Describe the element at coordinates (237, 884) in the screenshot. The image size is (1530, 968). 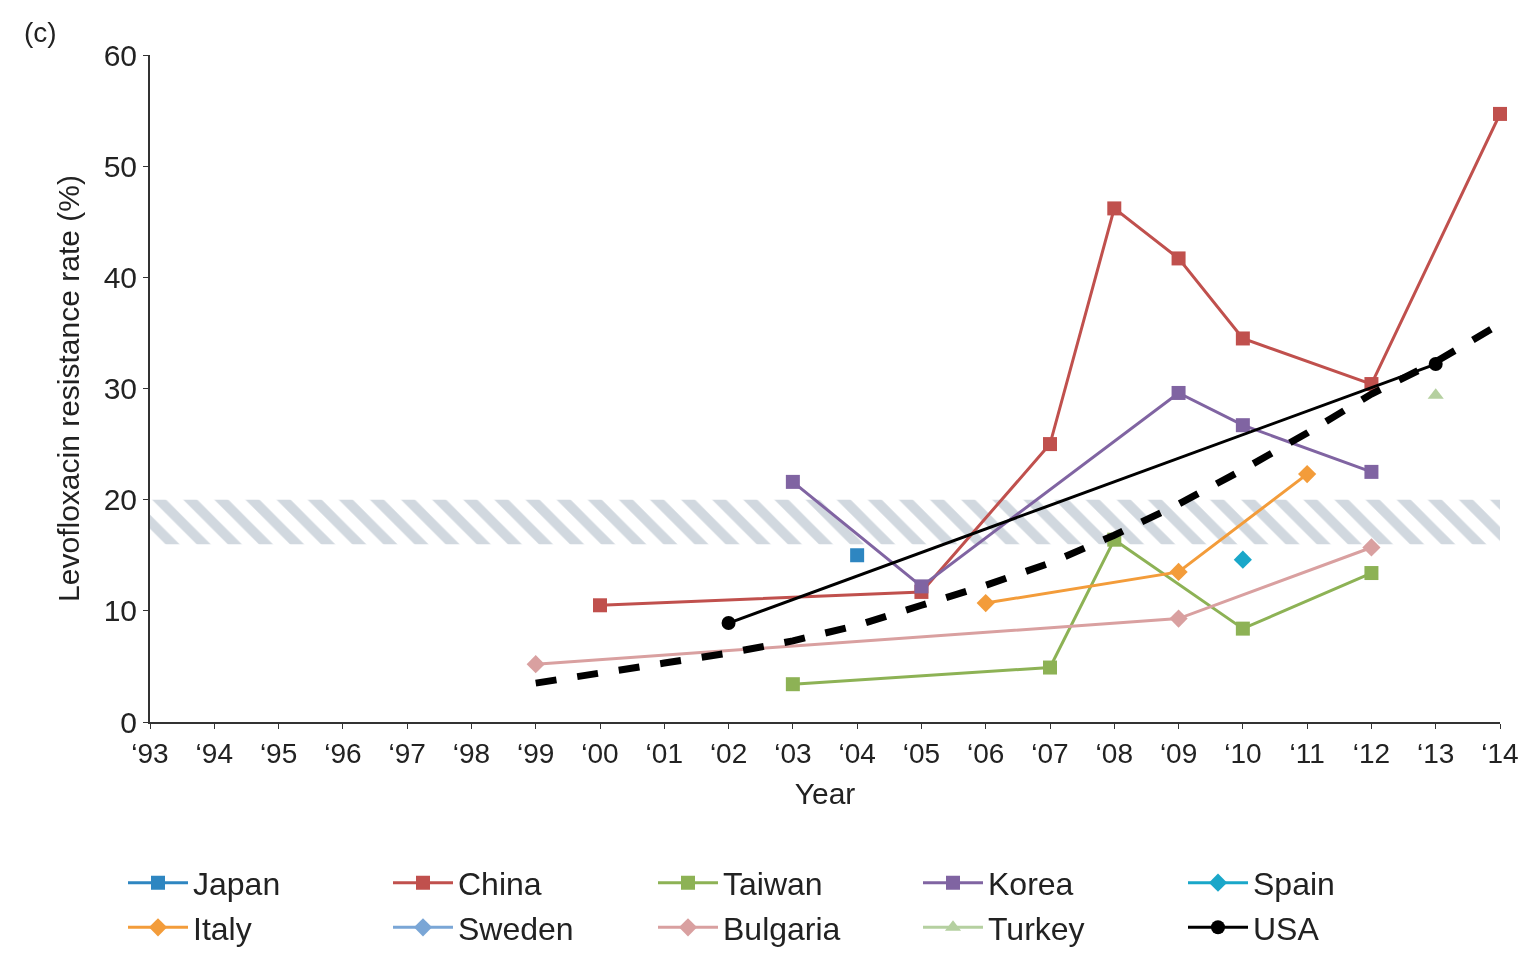
I see `legend-label: Japan` at that location.